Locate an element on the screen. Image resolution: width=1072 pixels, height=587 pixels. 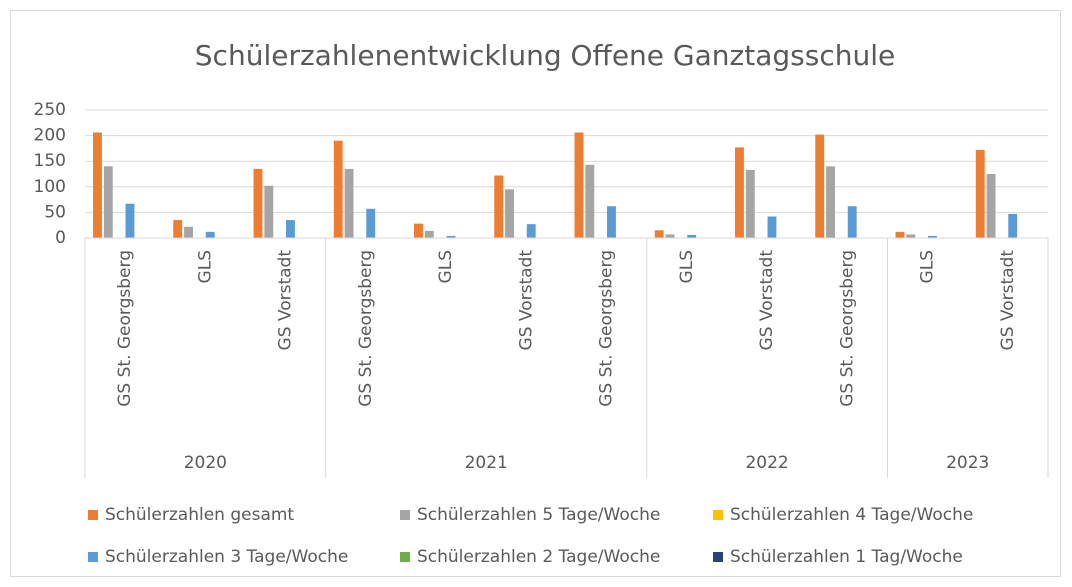
group-label: 2023 is located at coordinates (967, 463).